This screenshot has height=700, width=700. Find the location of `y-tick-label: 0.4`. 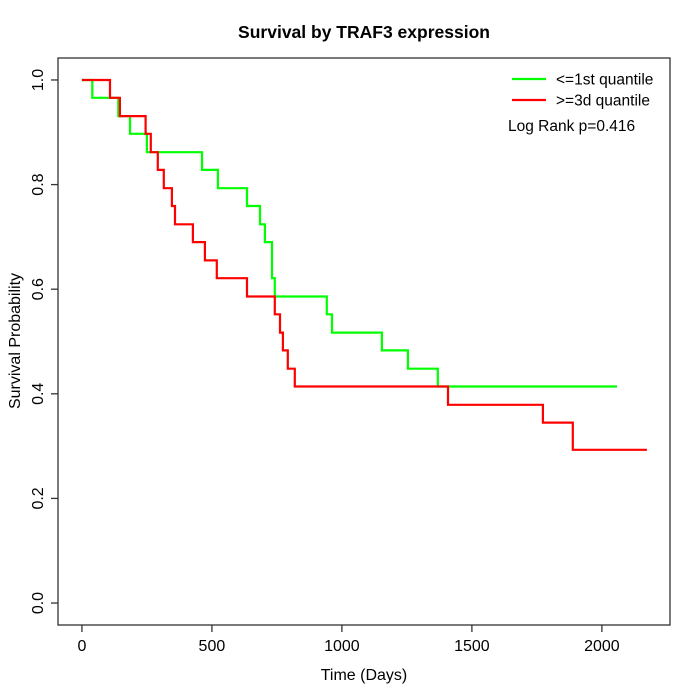

y-tick-label: 0.4 is located at coordinates (38, 394).